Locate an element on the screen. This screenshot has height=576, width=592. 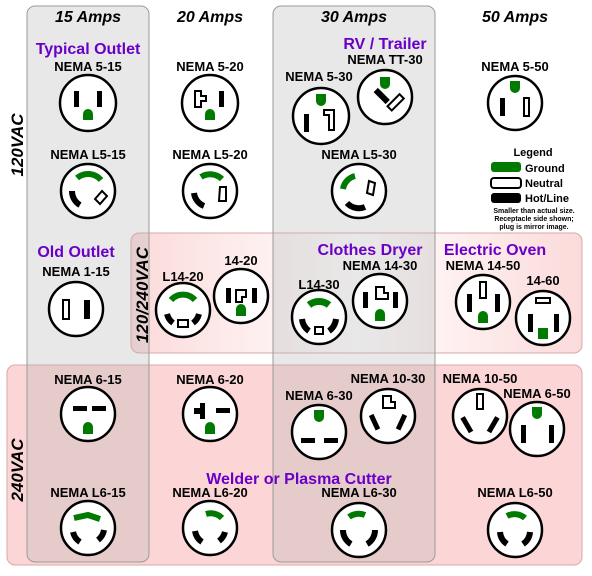
row-120-240vac: 120/240VAC is located at coordinates (142, 294).